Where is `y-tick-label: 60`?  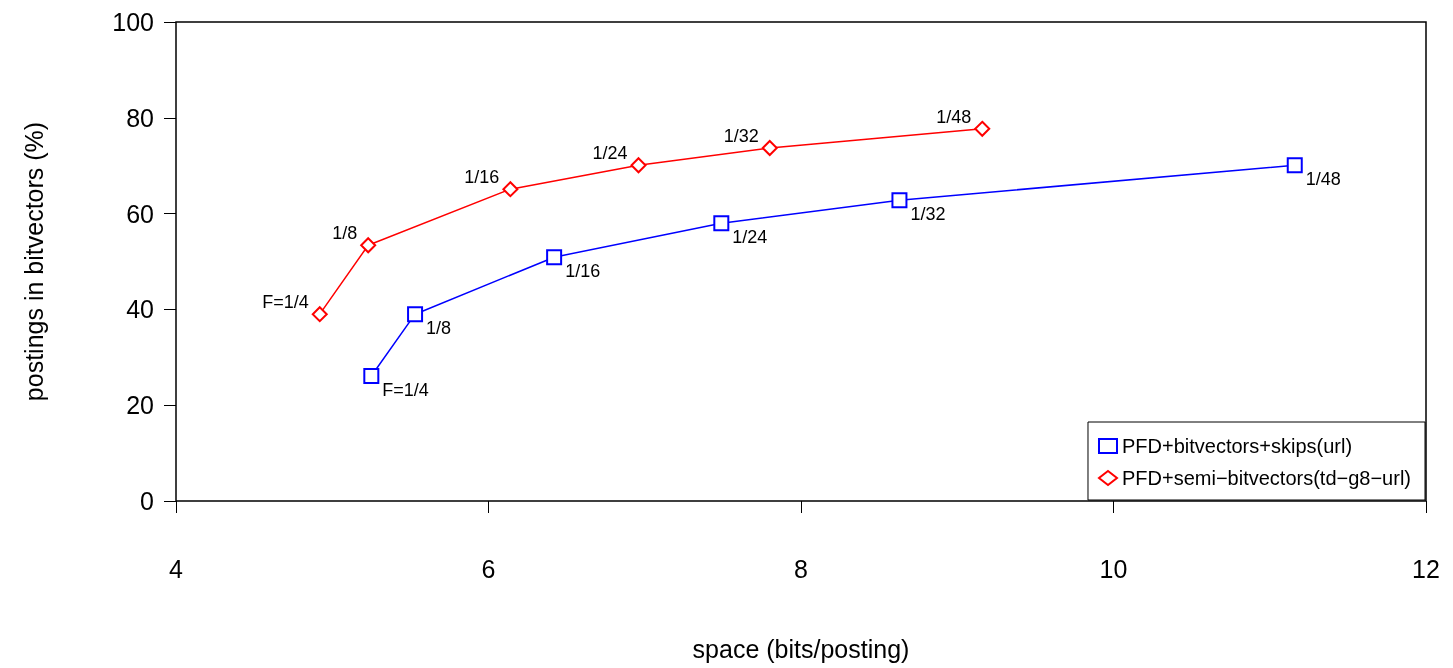 y-tick-label: 60 is located at coordinates (140, 213).